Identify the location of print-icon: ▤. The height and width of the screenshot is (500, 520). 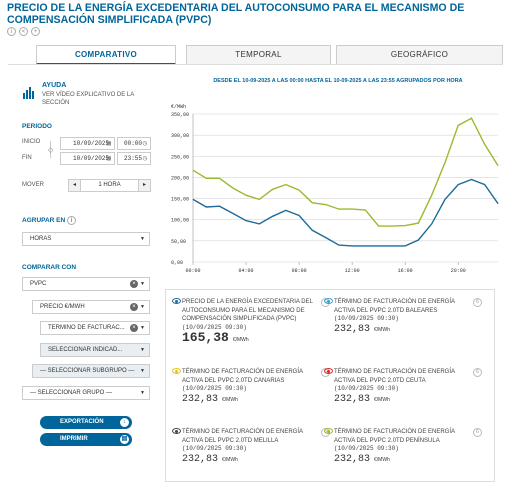
(124, 439).